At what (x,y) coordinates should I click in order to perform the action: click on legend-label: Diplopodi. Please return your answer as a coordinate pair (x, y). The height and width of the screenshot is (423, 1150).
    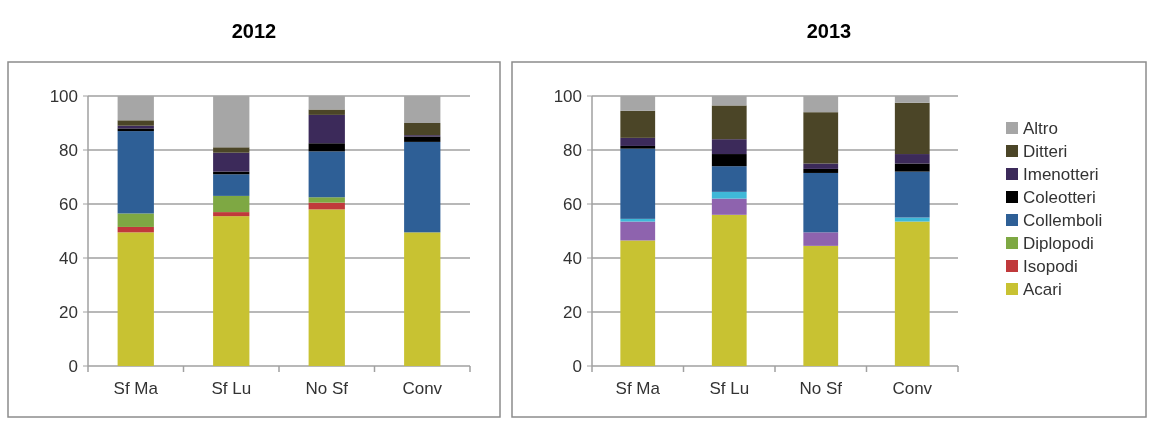
    Looking at the image, I should click on (1058, 243).